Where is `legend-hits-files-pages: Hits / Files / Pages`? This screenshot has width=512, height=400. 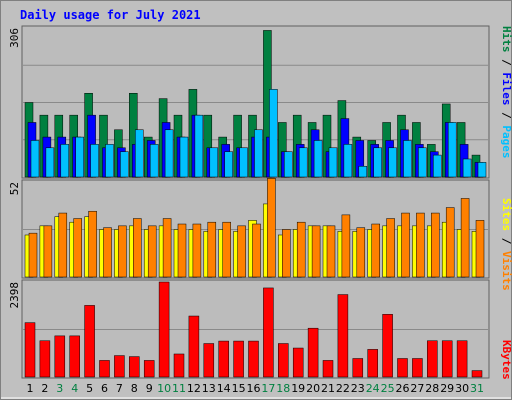 legend-hits-files-pages: Hits / Files / Pages is located at coordinates (506, 92).